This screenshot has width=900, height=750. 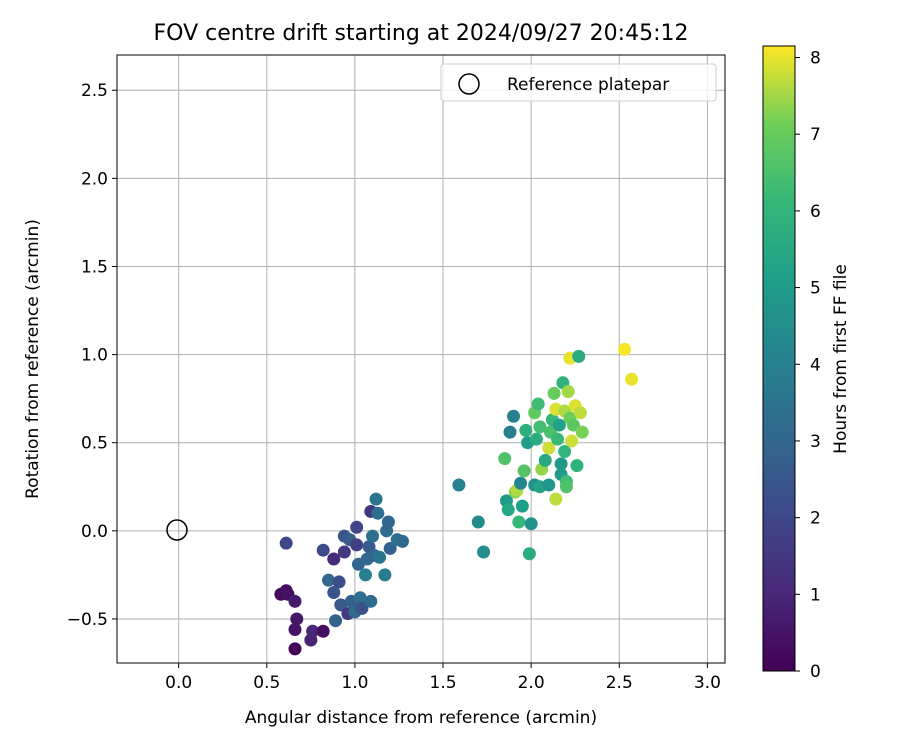 What do you see at coordinates (178, 683) in the screenshot?
I see `x-tick-label: 0.0` at bounding box center [178, 683].